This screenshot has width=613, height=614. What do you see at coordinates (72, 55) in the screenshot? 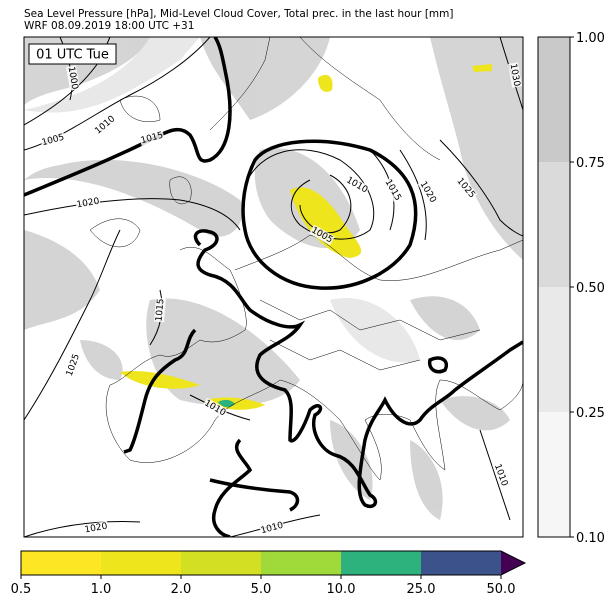
I see `time-label: 01 UTC Tue` at bounding box center [72, 55].